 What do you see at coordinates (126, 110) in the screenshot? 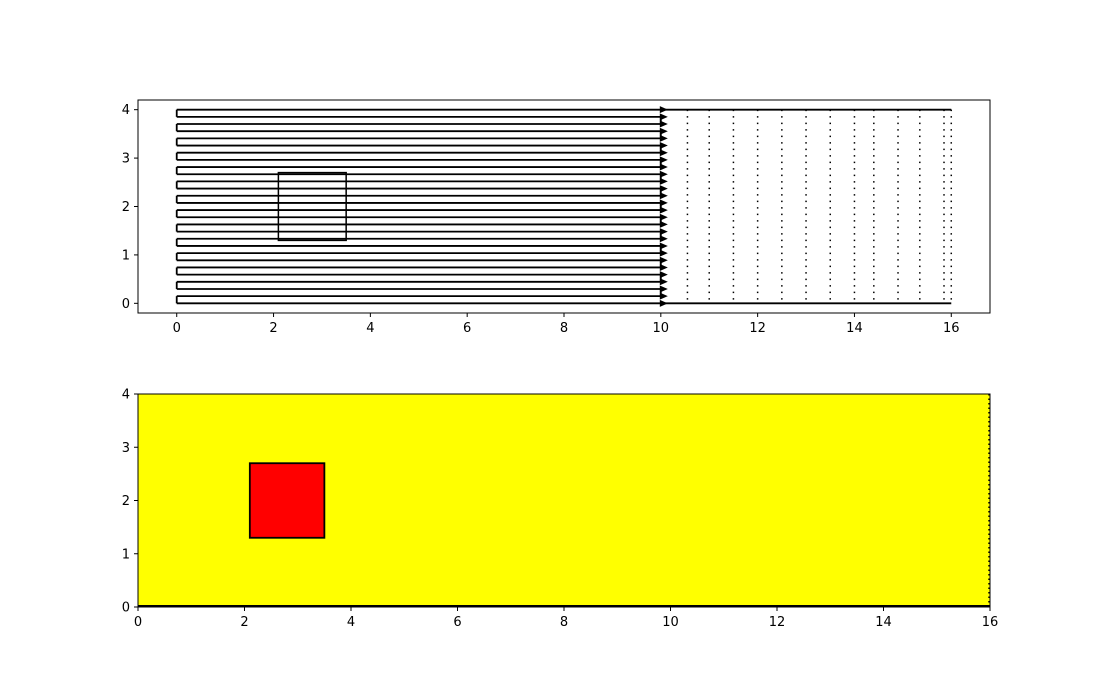
I see `top-y-tick-label: 4` at bounding box center [126, 110].